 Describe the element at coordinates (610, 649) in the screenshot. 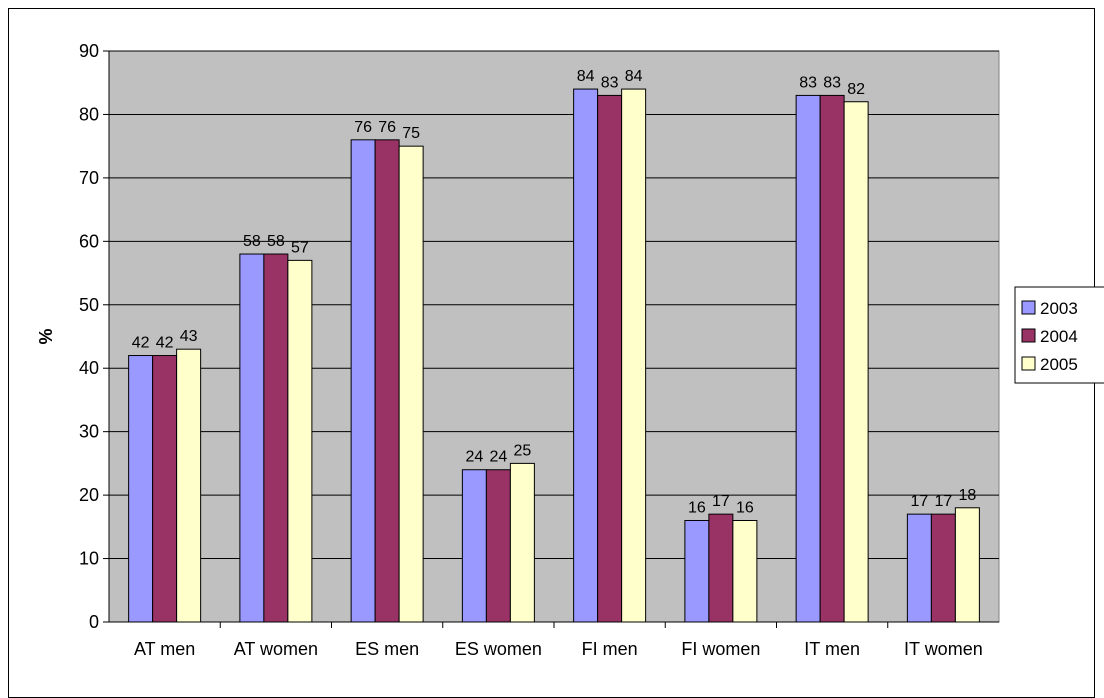

I see `category-label: FI men` at that location.